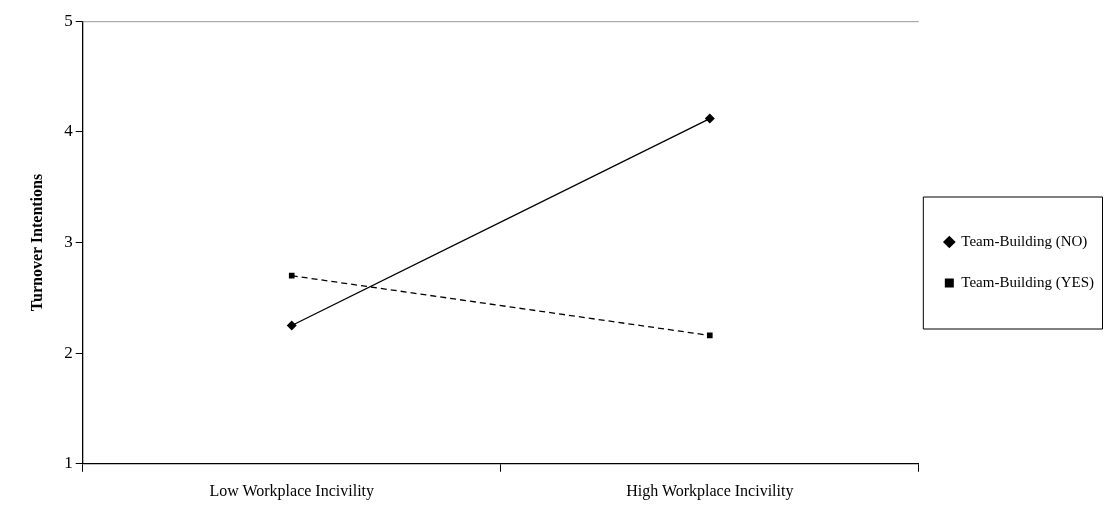 This screenshot has height=523, width=1112. Describe the element at coordinates (68, 352) in the screenshot. I see `y-tick-label: 2` at that location.